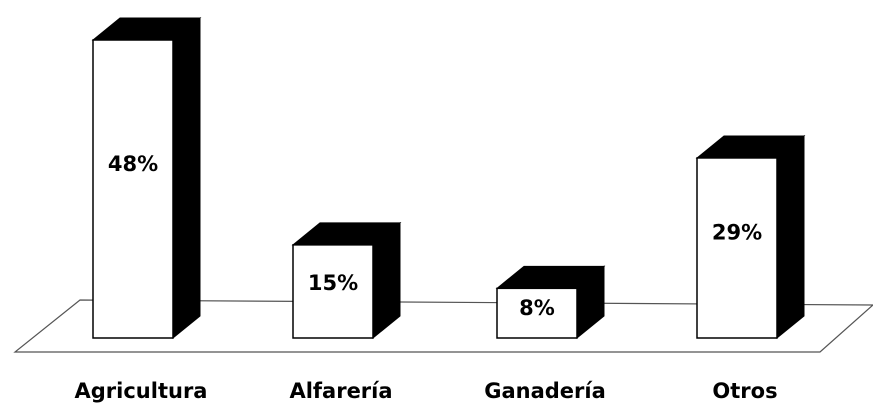 This screenshot has width=873, height=406. I want to click on value-label: 48%, so click(133, 164).